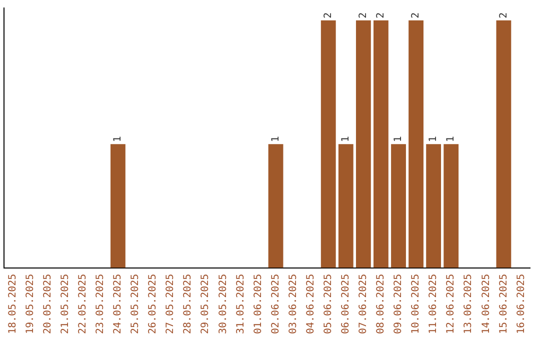  I want to click on x-tick-label: 20.05.2025, so click(48, 304).